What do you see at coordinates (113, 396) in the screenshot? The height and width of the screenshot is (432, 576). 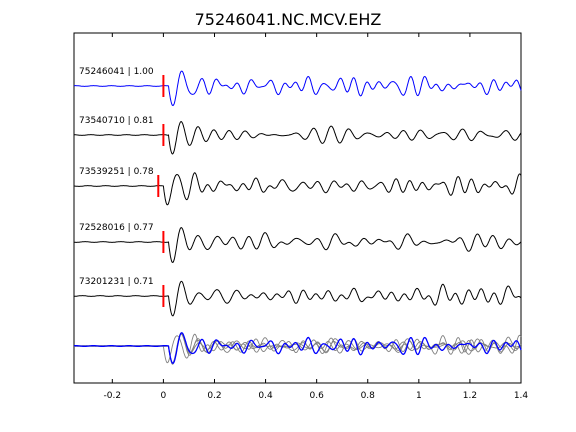 I see `x-tick-label: -0.2` at bounding box center [113, 396].